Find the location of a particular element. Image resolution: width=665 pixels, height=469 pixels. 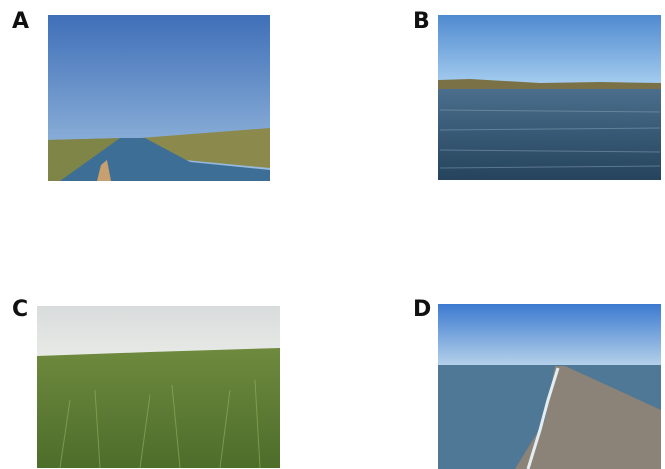

panel-label: D is located at coordinates (422, 309).